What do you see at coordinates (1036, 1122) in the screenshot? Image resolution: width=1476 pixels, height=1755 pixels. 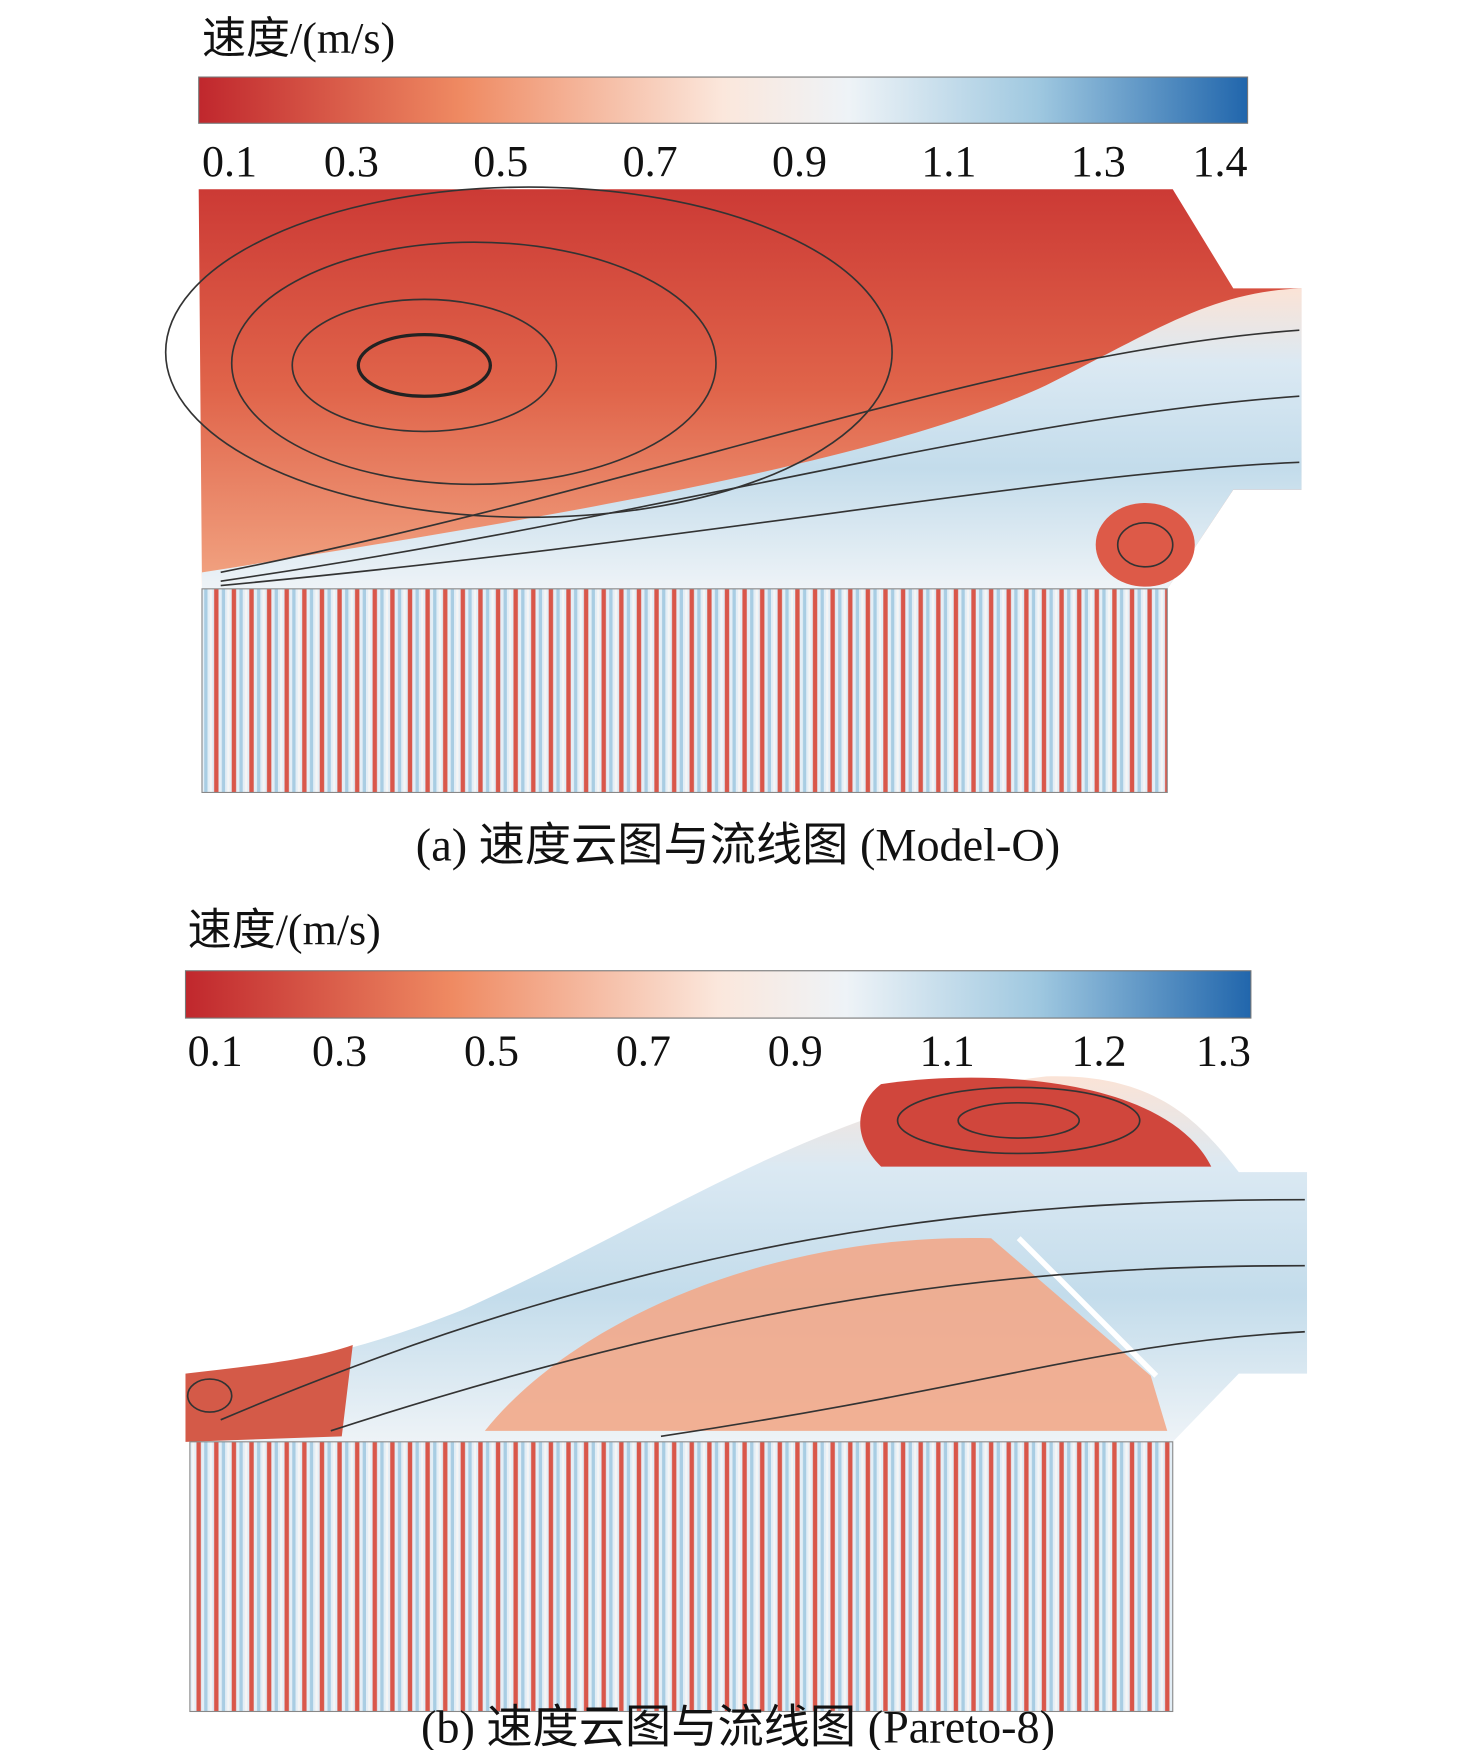 I see `upper-vortex` at bounding box center [1036, 1122].